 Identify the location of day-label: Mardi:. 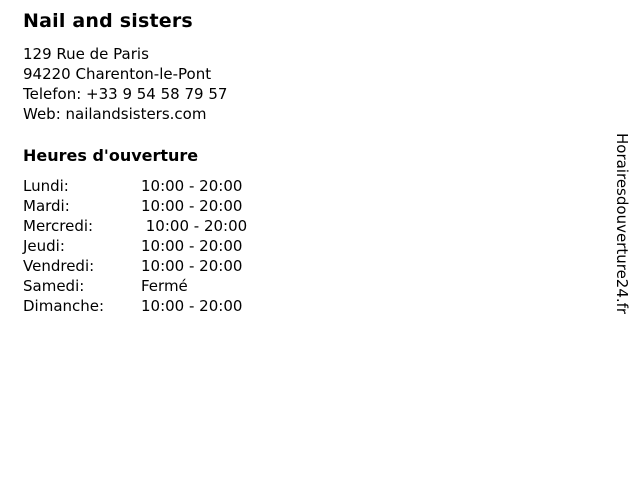
(46, 206).